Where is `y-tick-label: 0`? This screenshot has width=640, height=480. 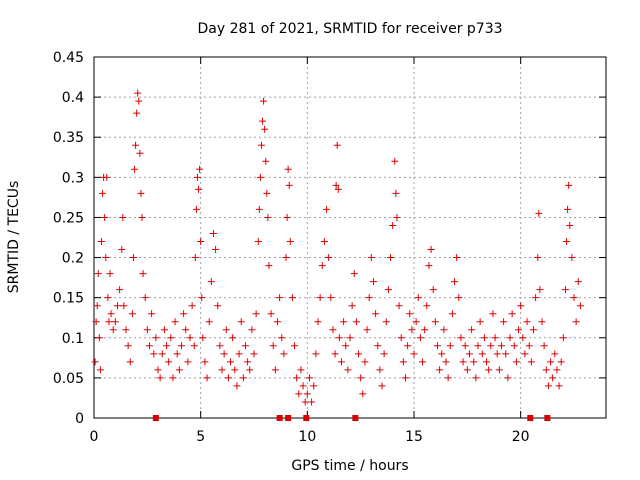
y-tick-label: 0 is located at coordinates (79, 419).